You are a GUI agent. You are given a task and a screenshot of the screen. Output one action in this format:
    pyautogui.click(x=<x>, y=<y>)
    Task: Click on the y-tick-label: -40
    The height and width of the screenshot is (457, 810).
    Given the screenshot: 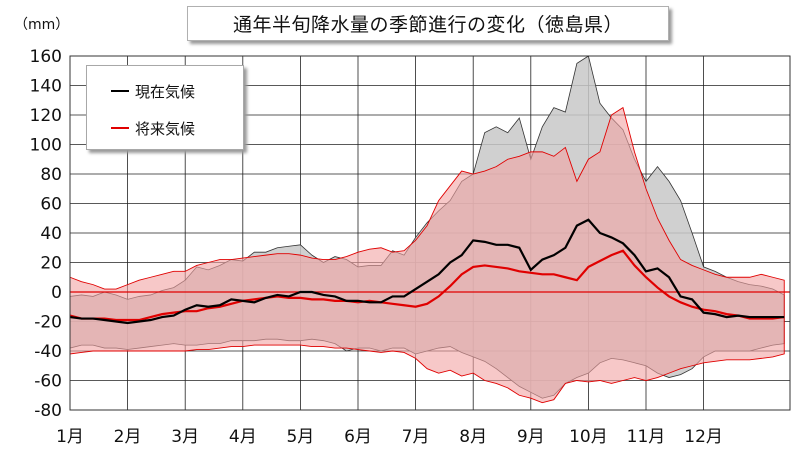 What is the action you would take?
    pyautogui.click(x=48, y=352)
    